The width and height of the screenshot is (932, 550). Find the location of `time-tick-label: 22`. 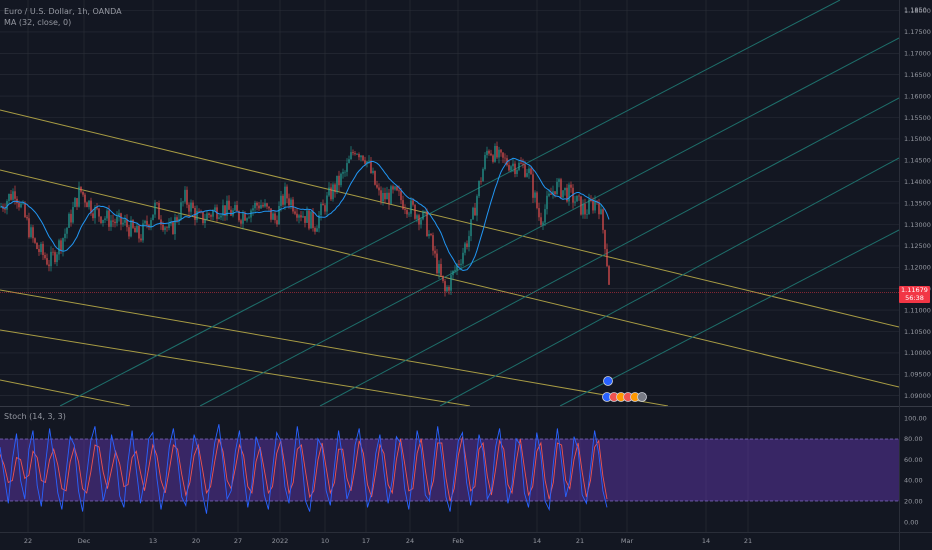

time-tick-label: 22 is located at coordinates (28, 541).